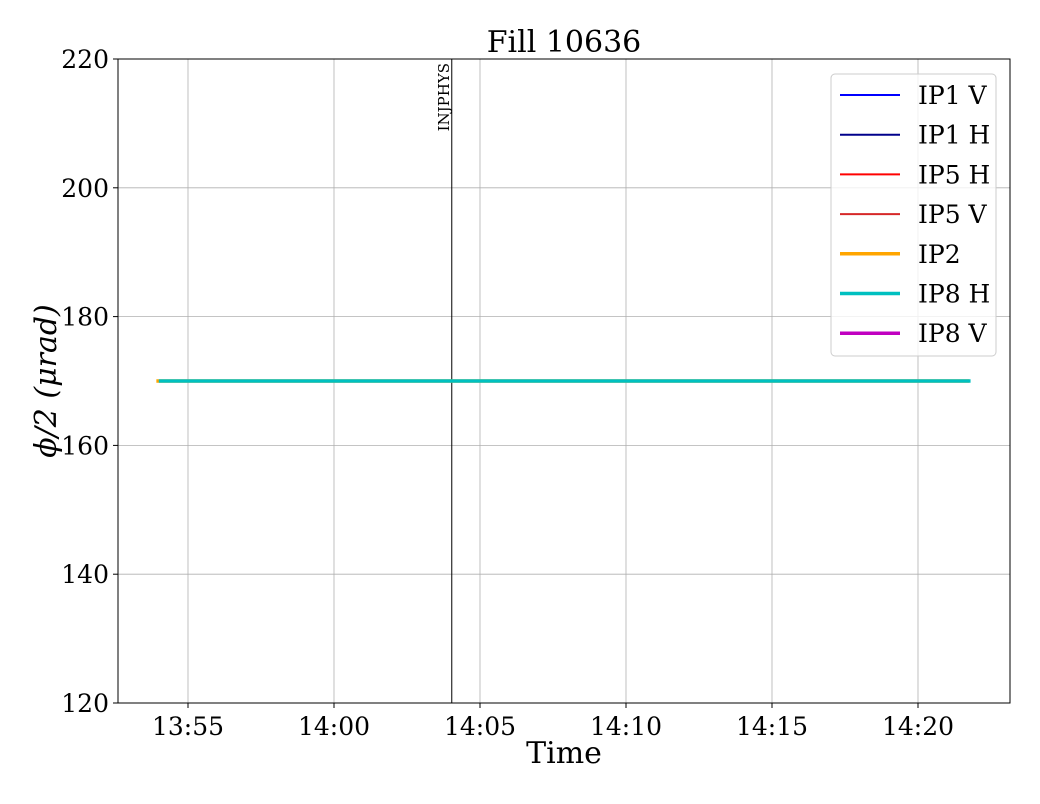  What do you see at coordinates (954, 294) in the screenshot?
I see `legend-label: IP8 H` at bounding box center [954, 294].